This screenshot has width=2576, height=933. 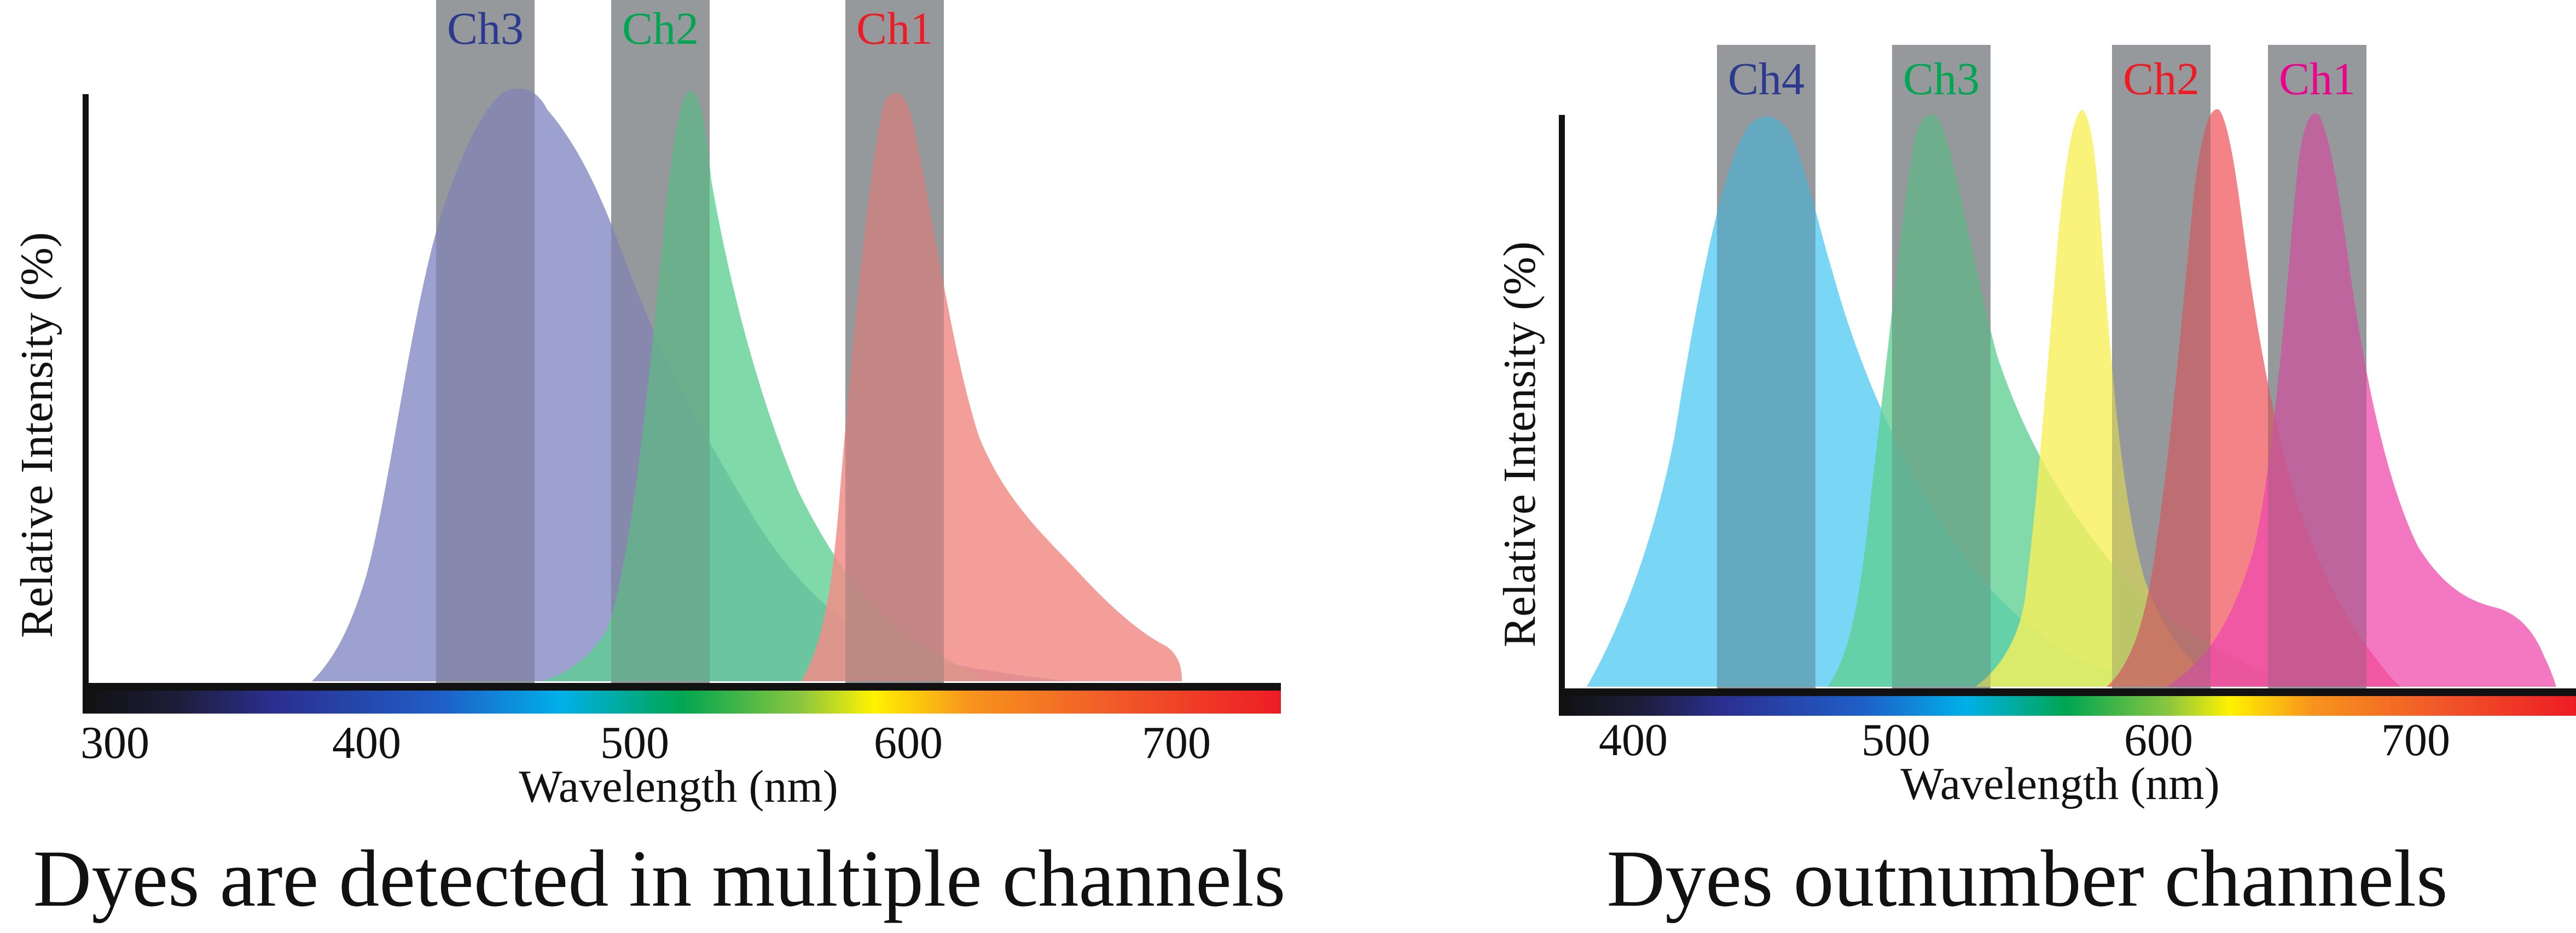 I want to click on panel-caption: Dyes are detected in multiple channels, so click(x=659, y=879).